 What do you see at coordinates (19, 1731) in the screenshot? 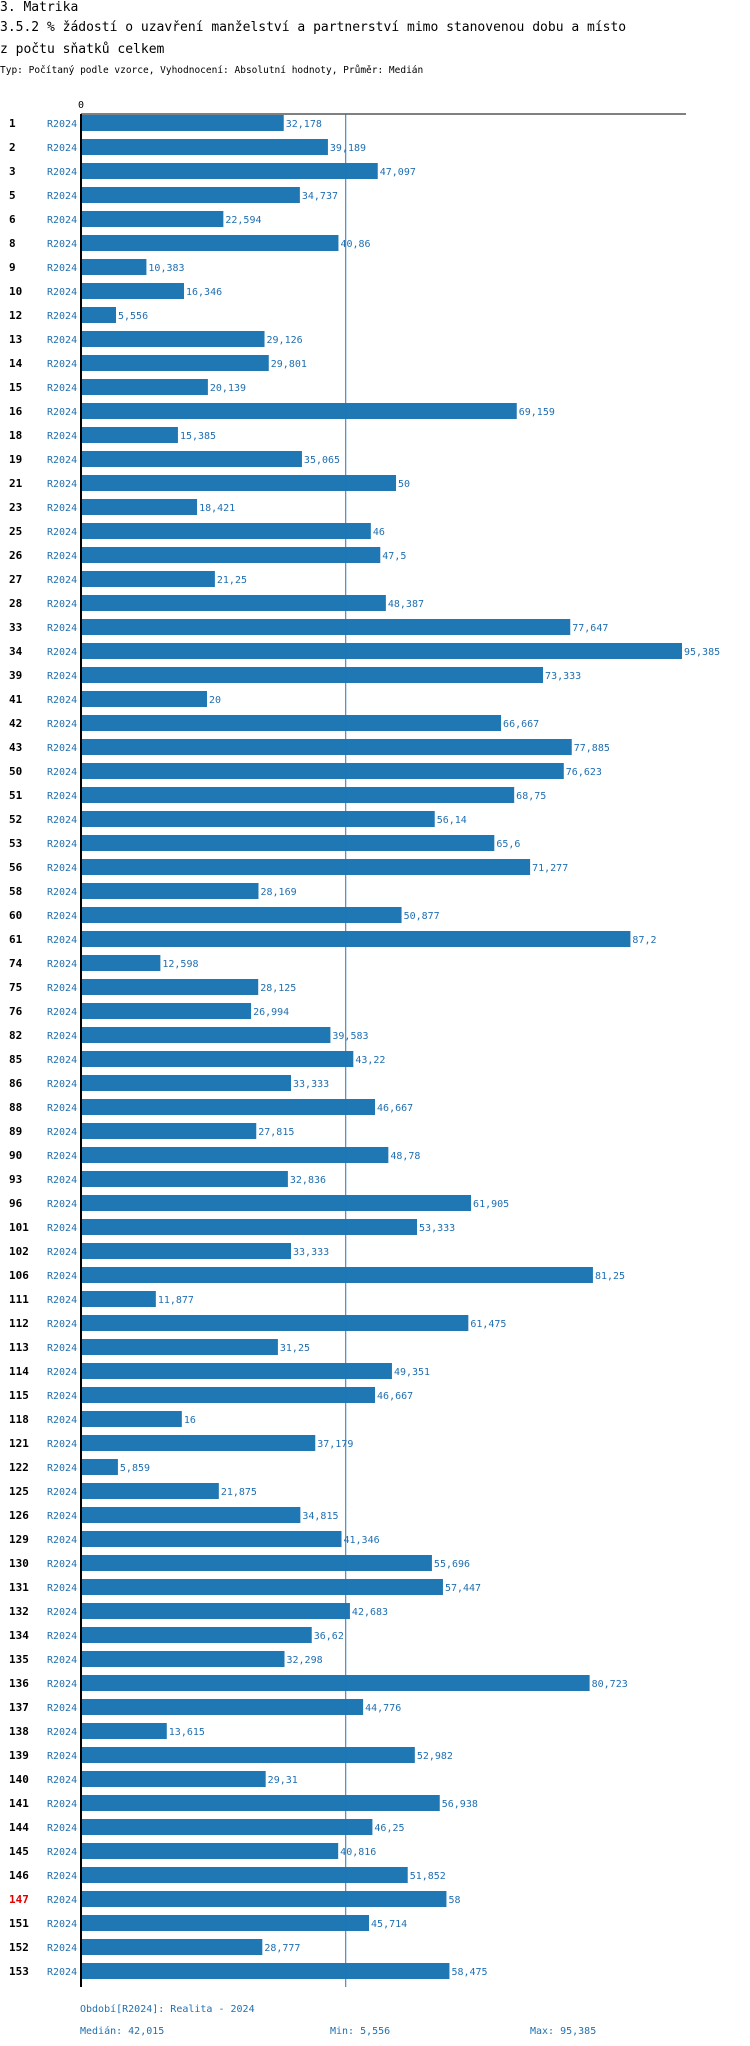
I see `category-label: 138` at bounding box center [19, 1731].